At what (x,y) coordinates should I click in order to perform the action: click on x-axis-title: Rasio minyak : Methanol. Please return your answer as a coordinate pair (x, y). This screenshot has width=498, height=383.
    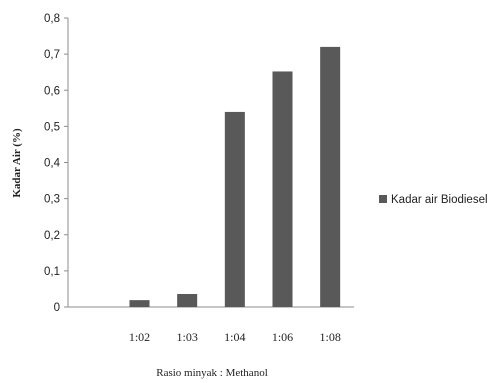
    Looking at the image, I should click on (212, 373).